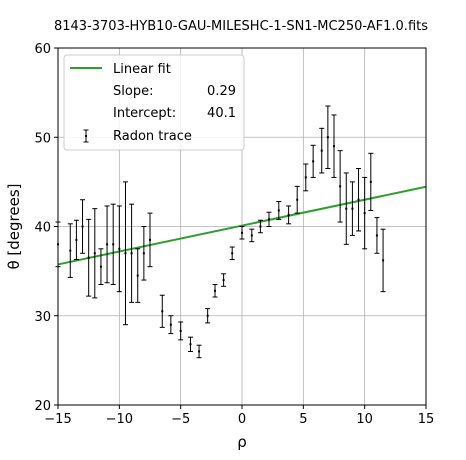 This screenshot has width=466, height=460. Describe the element at coordinates (119, 419) in the screenshot. I see `x-tick-label: −10` at that location.